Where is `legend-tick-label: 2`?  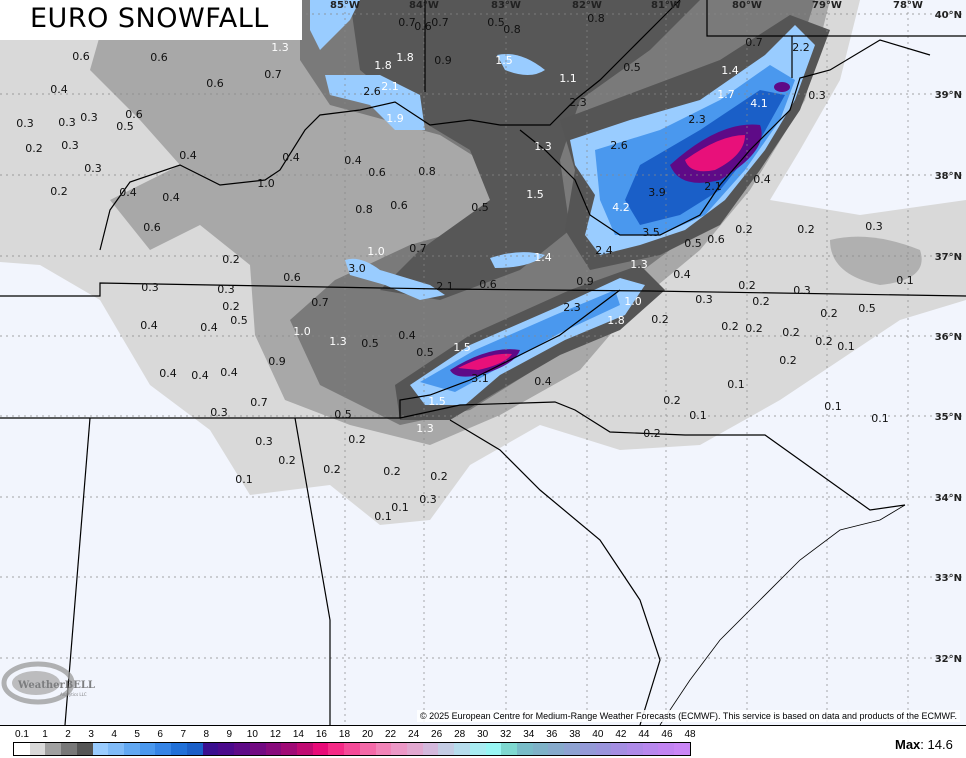
legend-tick-label: 2 is located at coordinates (68, 734).